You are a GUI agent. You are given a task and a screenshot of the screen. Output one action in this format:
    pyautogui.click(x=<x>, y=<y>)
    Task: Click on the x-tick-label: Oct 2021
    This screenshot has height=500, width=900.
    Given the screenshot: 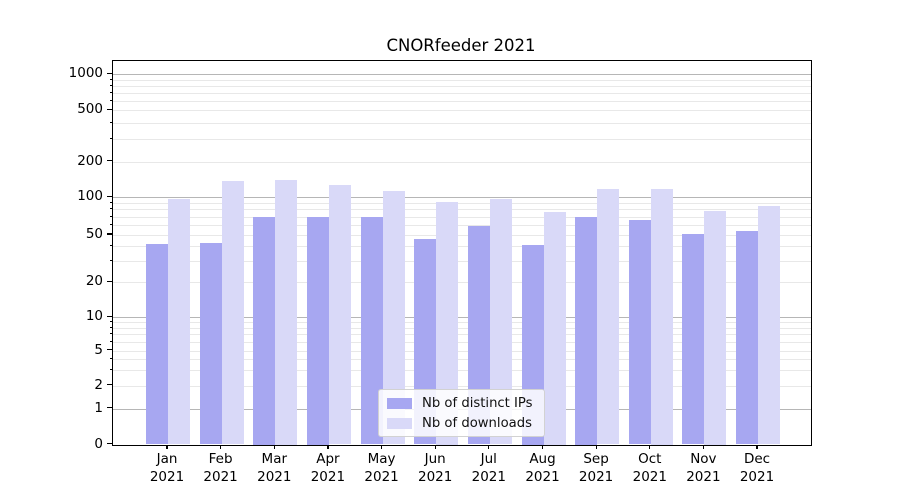 What is the action you would take?
    pyautogui.click(x=649, y=468)
    